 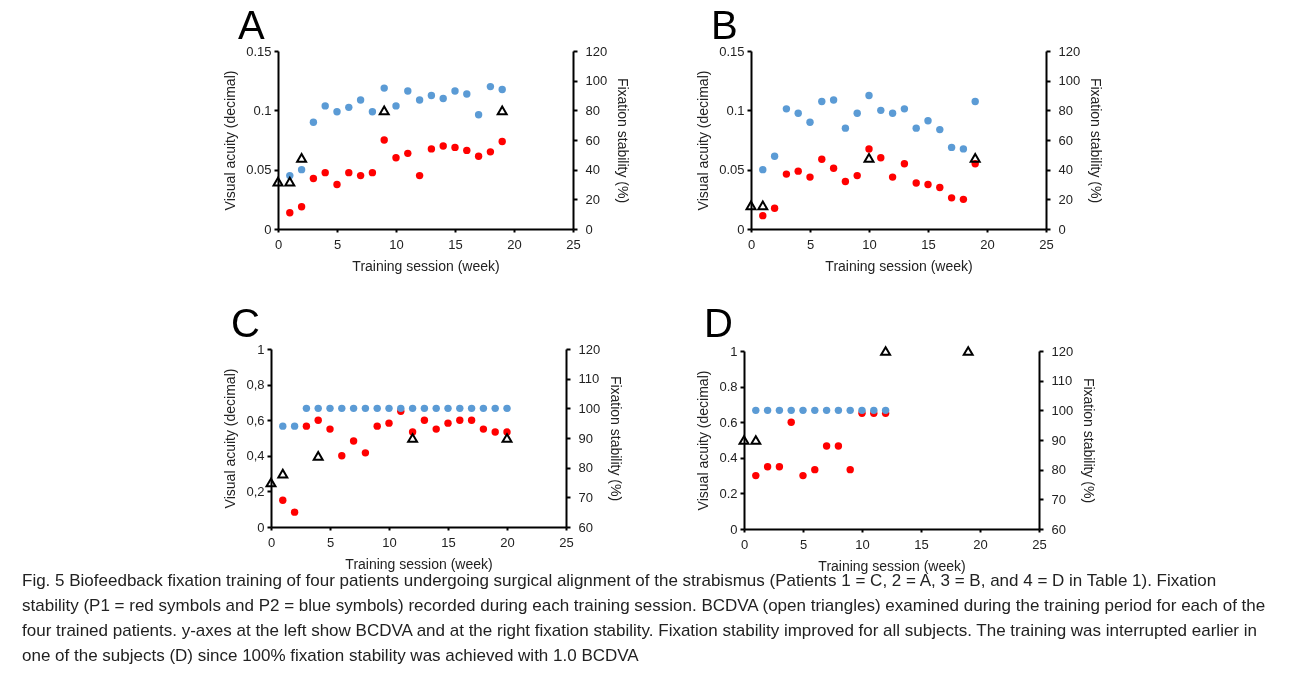 What do you see at coordinates (728, 387) in the screenshot?
I see `y-tick-label: 0.8` at bounding box center [728, 387].